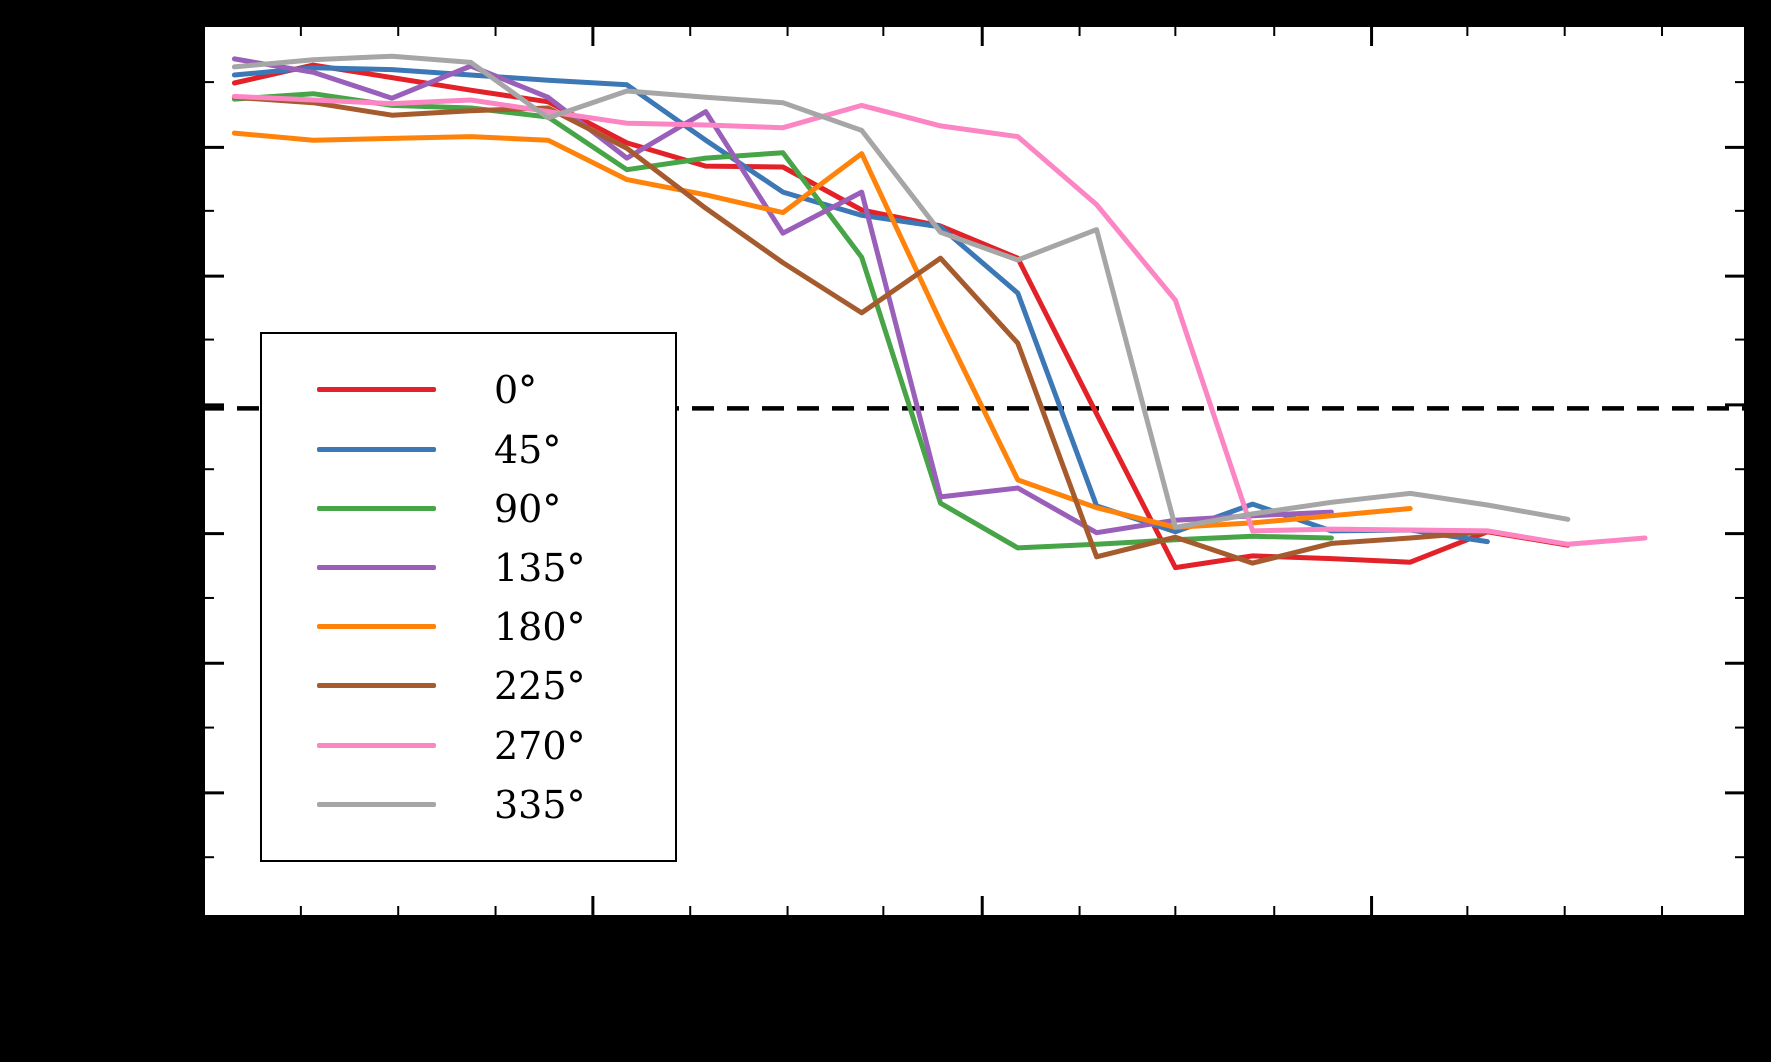 This screenshot has height=1062, width=1771. Describe the element at coordinates (516, 389) in the screenshot. I see `legend-label-0deg: 0°` at that location.